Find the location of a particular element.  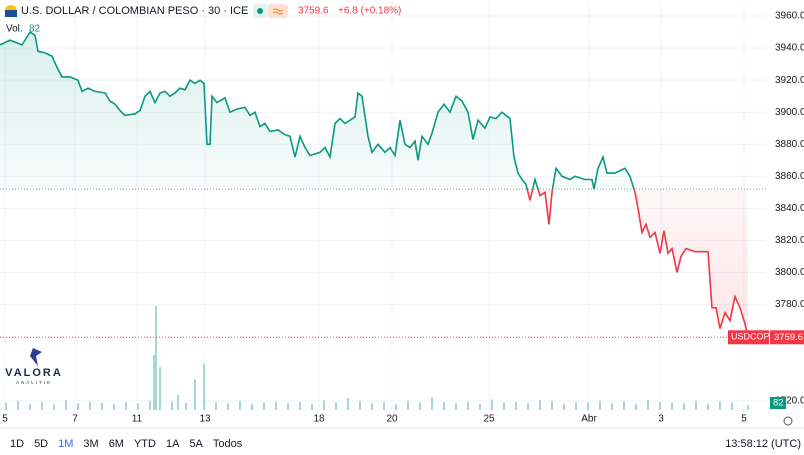

range-button: 1D is located at coordinates (17, 444).